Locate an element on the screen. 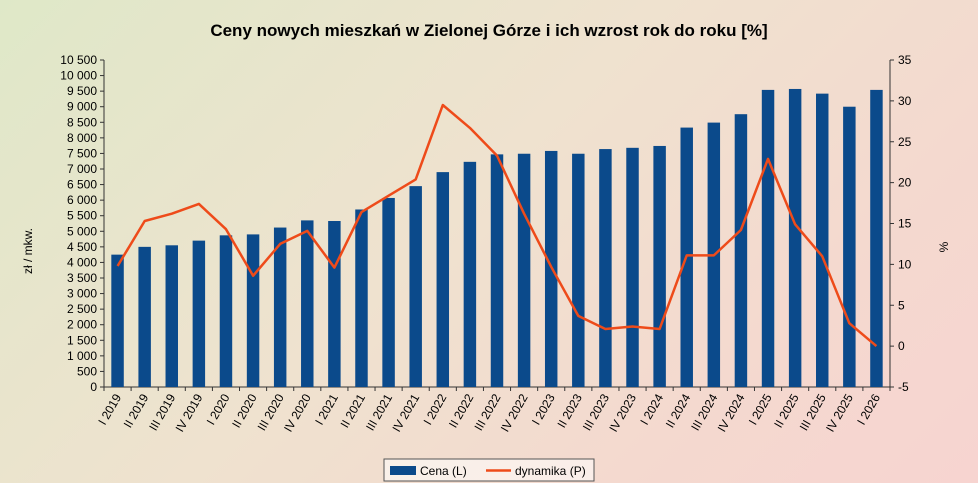 The image size is (978, 488). y-left-tick-label: 5 500 is located at coordinates (82, 216).